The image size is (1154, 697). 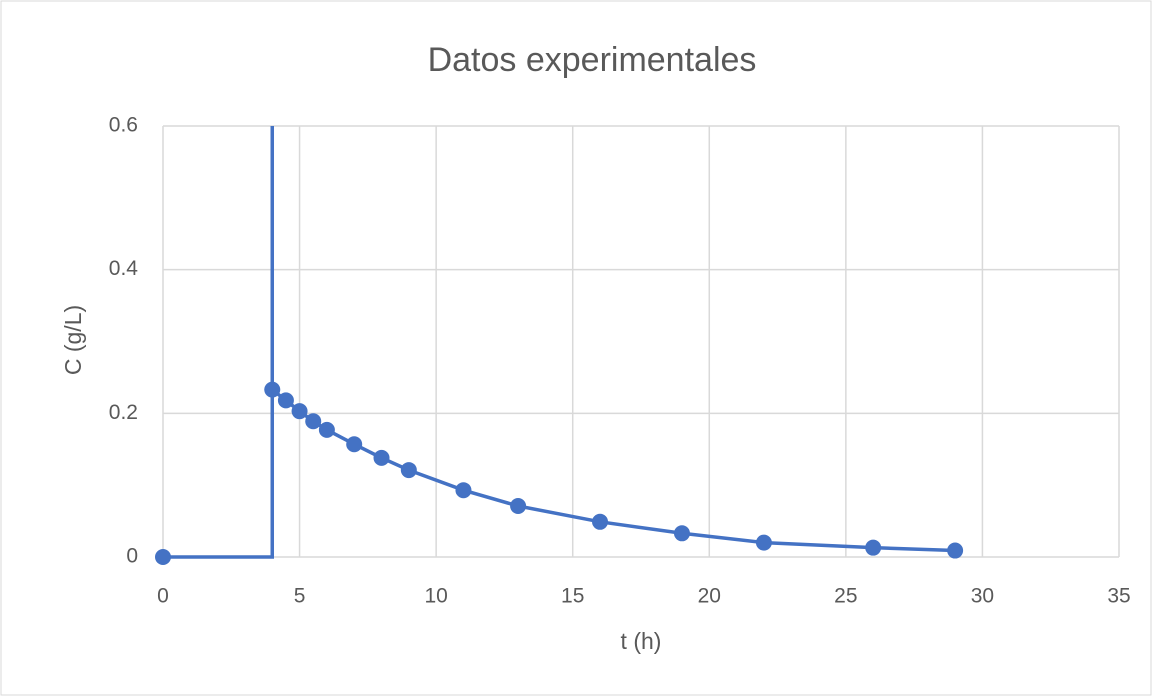 I want to click on y-tick-label: 0.2, so click(x=123, y=412).